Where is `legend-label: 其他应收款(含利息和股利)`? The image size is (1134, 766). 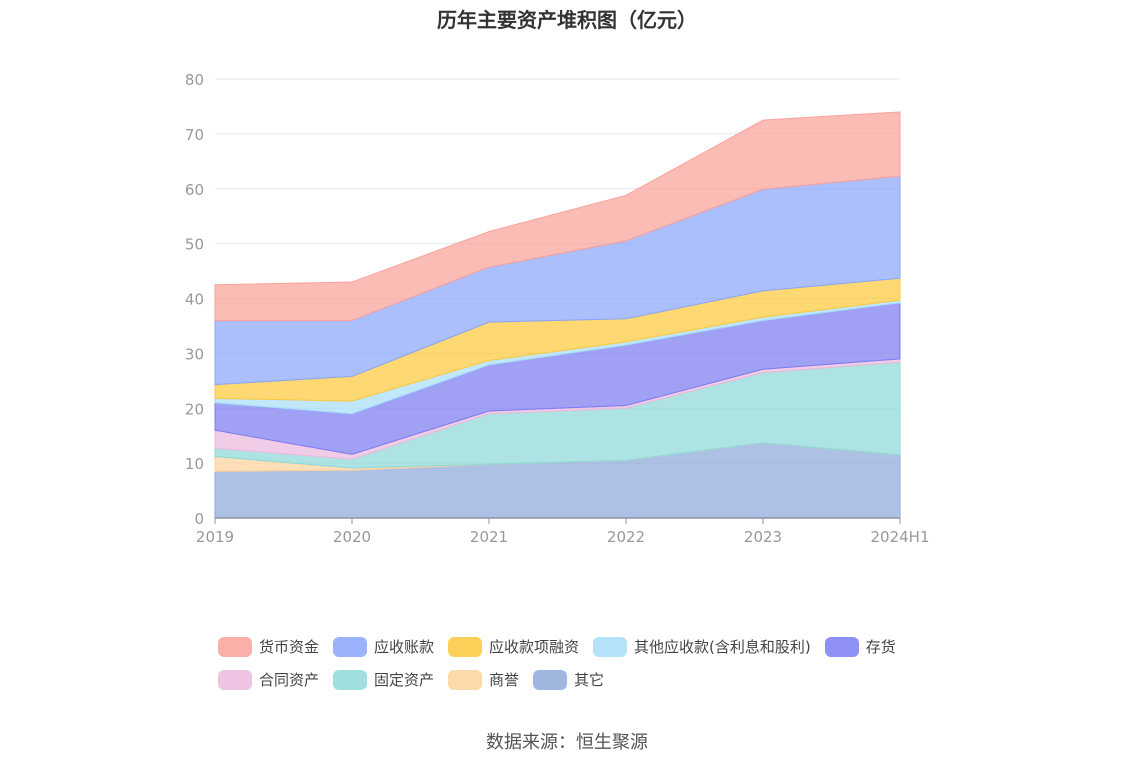 legend-label: 其他应收款(含利息和股利) is located at coordinates (722, 647).